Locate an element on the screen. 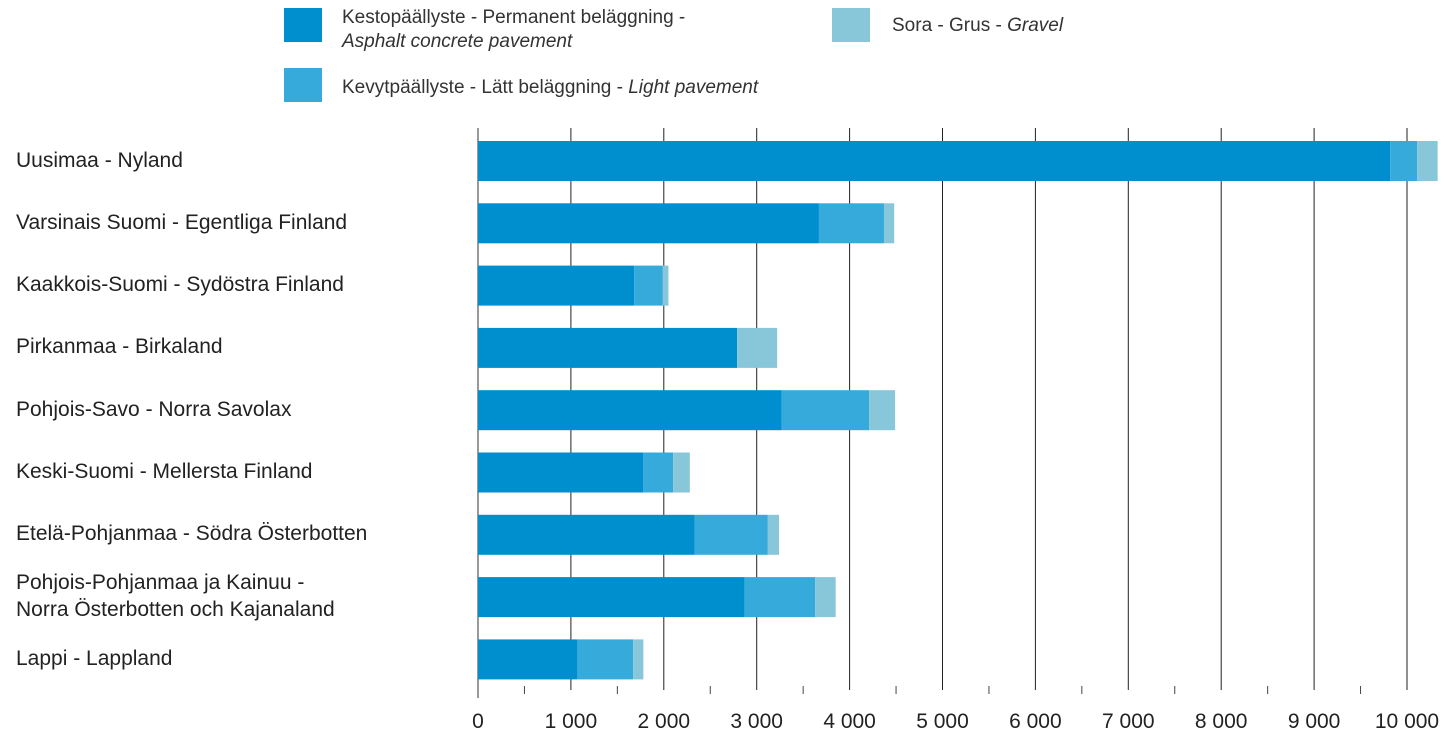 Image resolution: width=1454 pixels, height=740 pixels. x-tick-label-5: 5 000 is located at coordinates (942, 721).